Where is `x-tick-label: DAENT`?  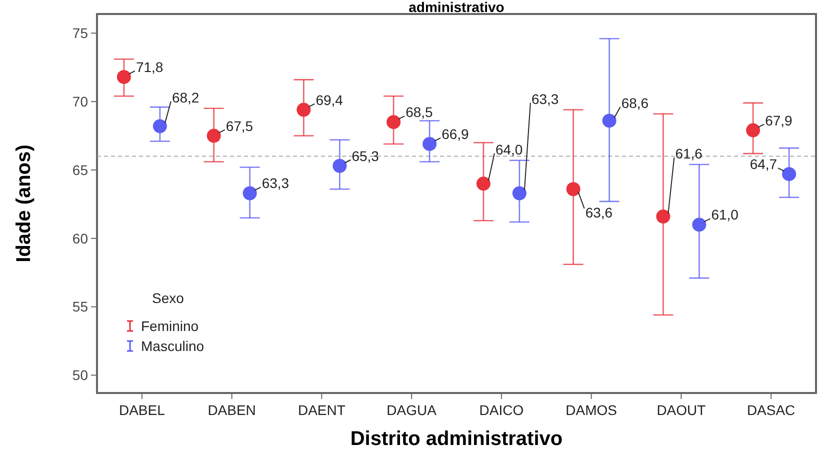
x-tick-label: DAENT is located at coordinates (322, 410).